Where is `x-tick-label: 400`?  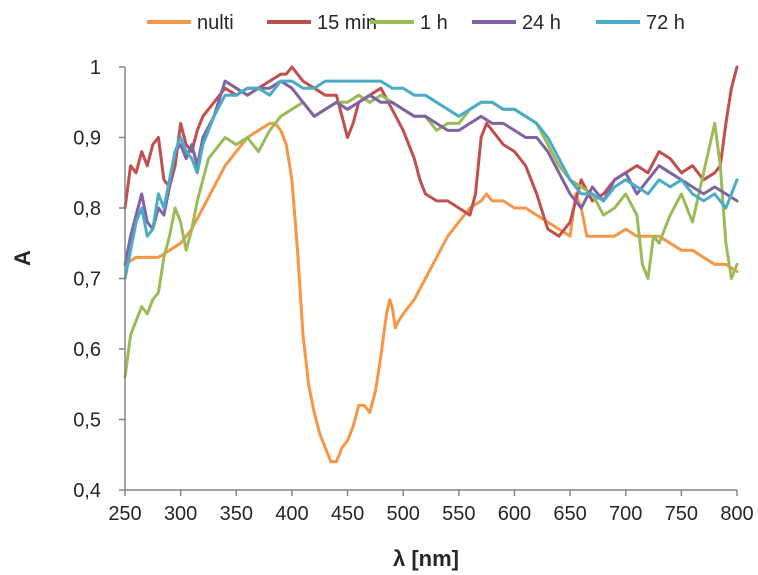
x-tick-label: 400 is located at coordinates (291, 514).